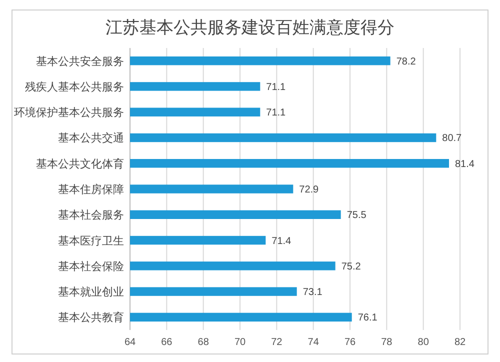 The height and width of the screenshot is (362, 500). I want to click on y-tick-label: 基本就业创业, so click(91, 292).